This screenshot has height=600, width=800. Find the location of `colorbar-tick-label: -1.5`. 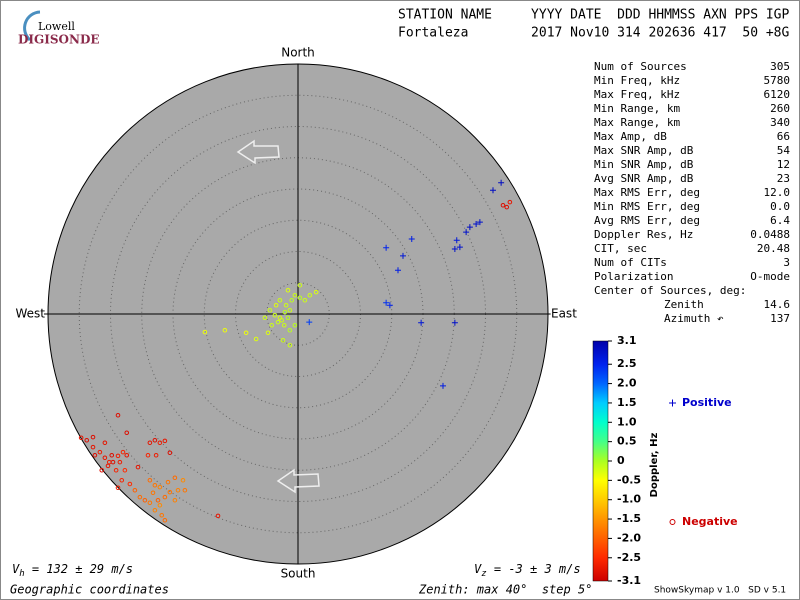

colorbar-tick-label: -1.5 is located at coordinates (629, 518).